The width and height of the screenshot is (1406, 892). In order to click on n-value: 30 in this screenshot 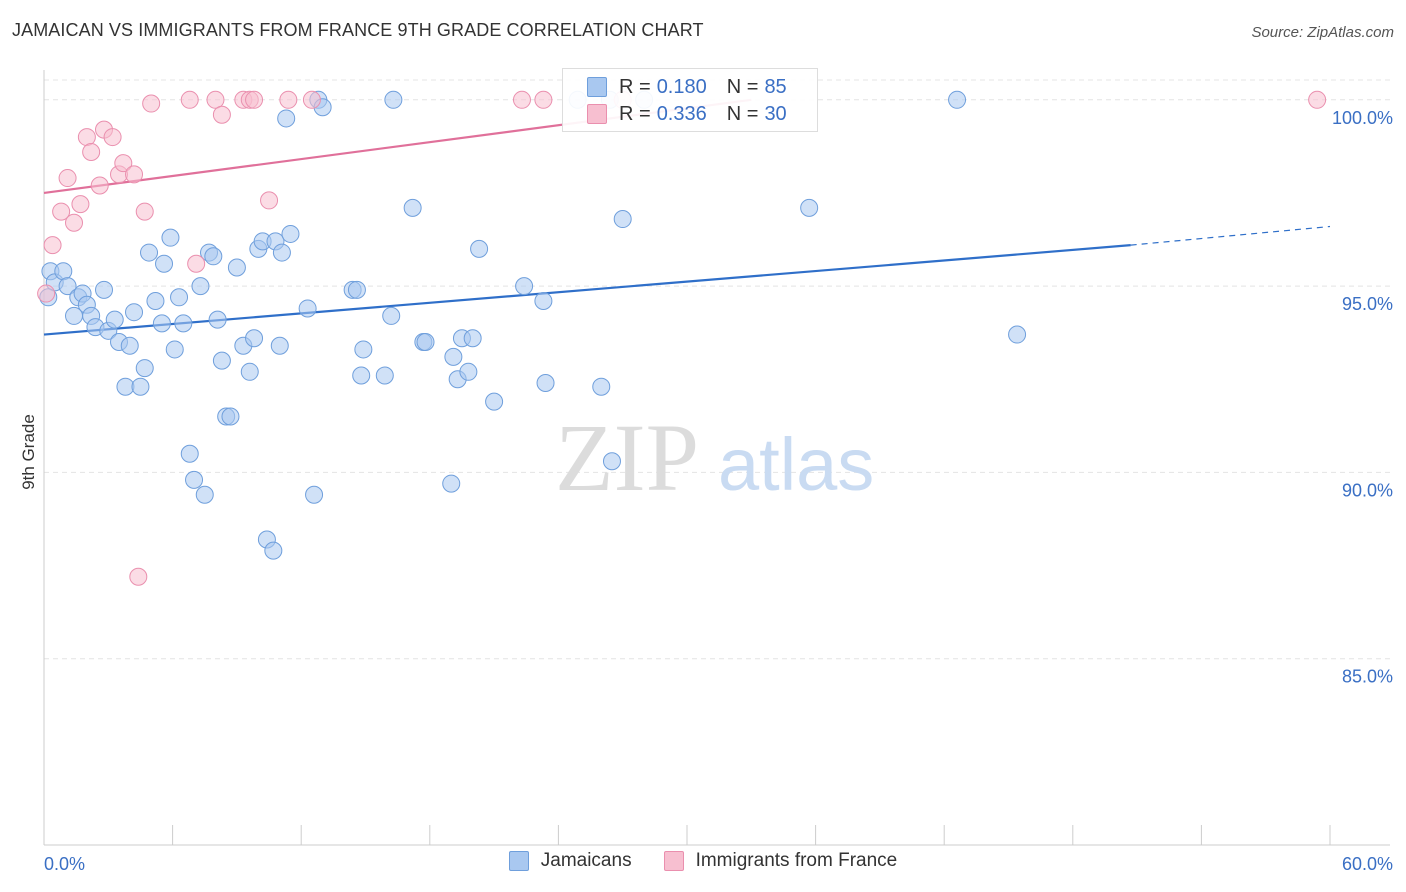, I will do `click(775, 113)`.